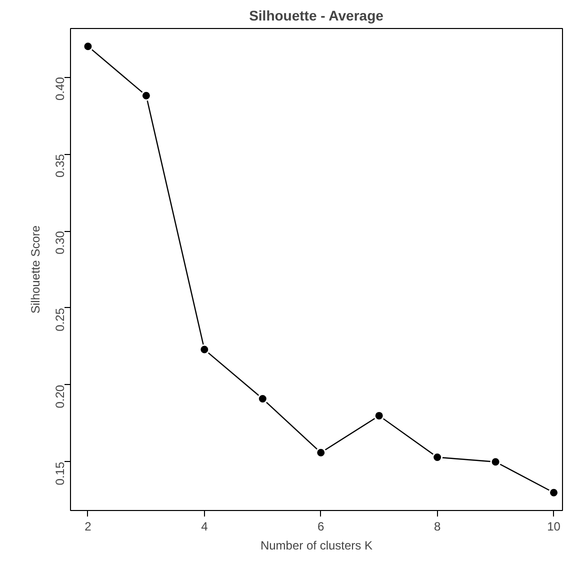 This screenshot has height=570, width=566. I want to click on x-axis-title: Number of clusters K, so click(316, 545).